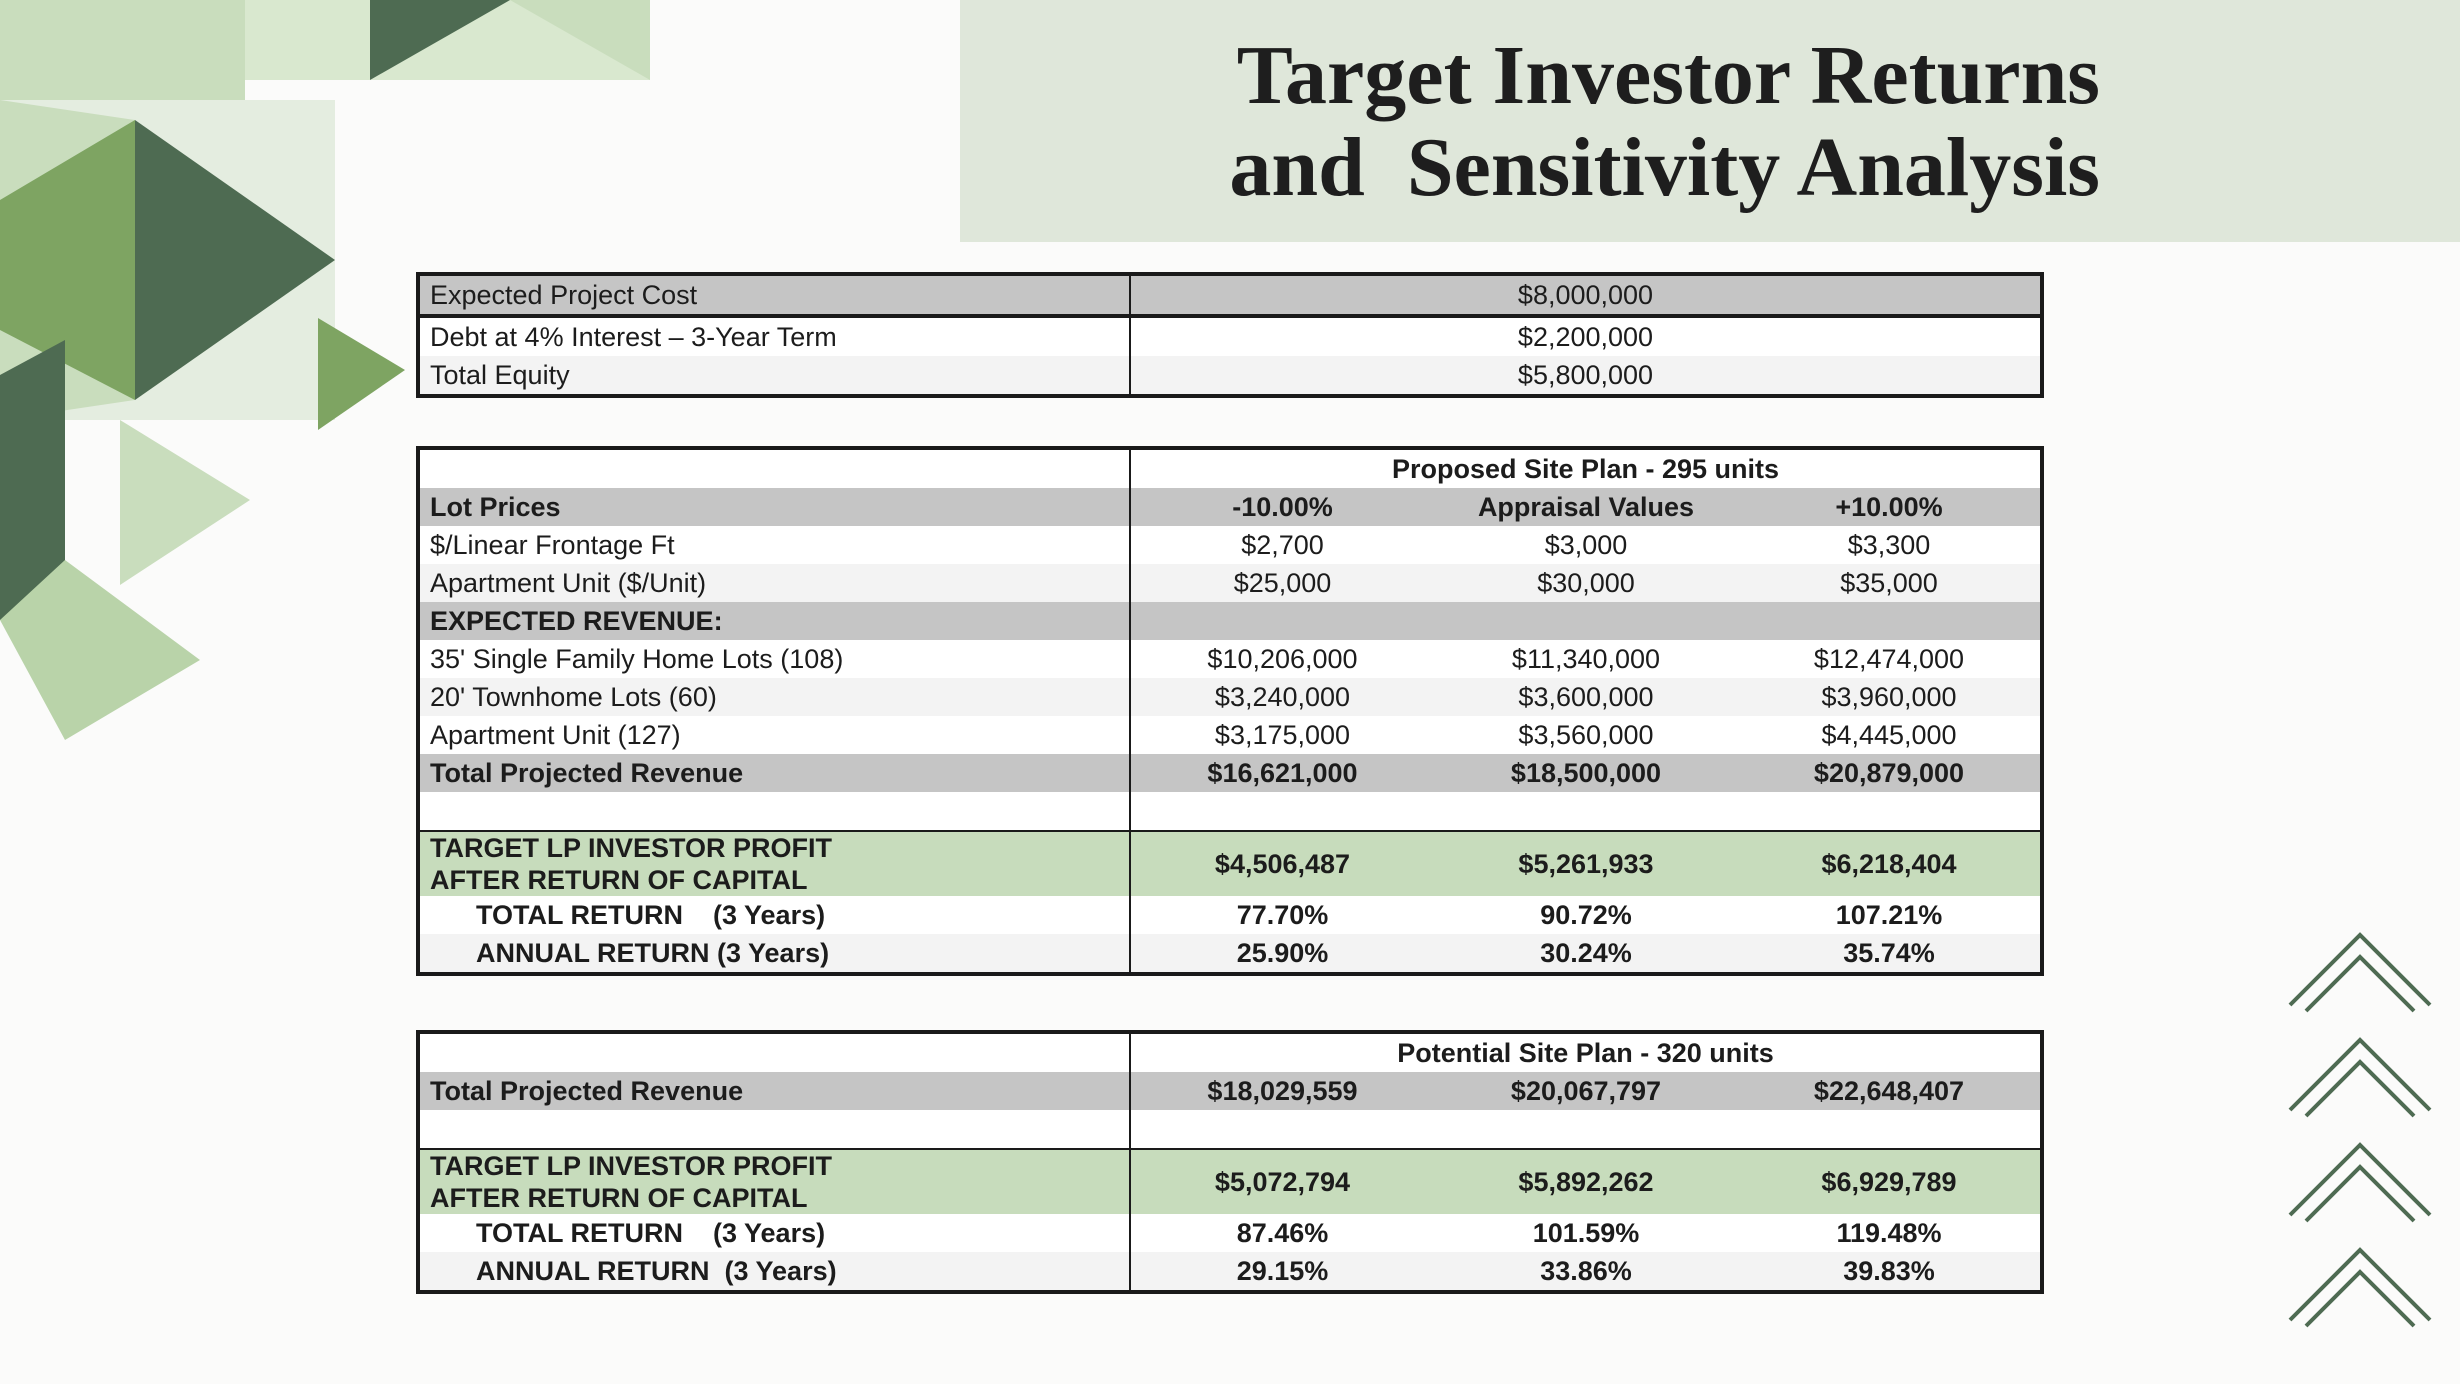  I want to click on table-cell: 33.86%, so click(1586, 1272).